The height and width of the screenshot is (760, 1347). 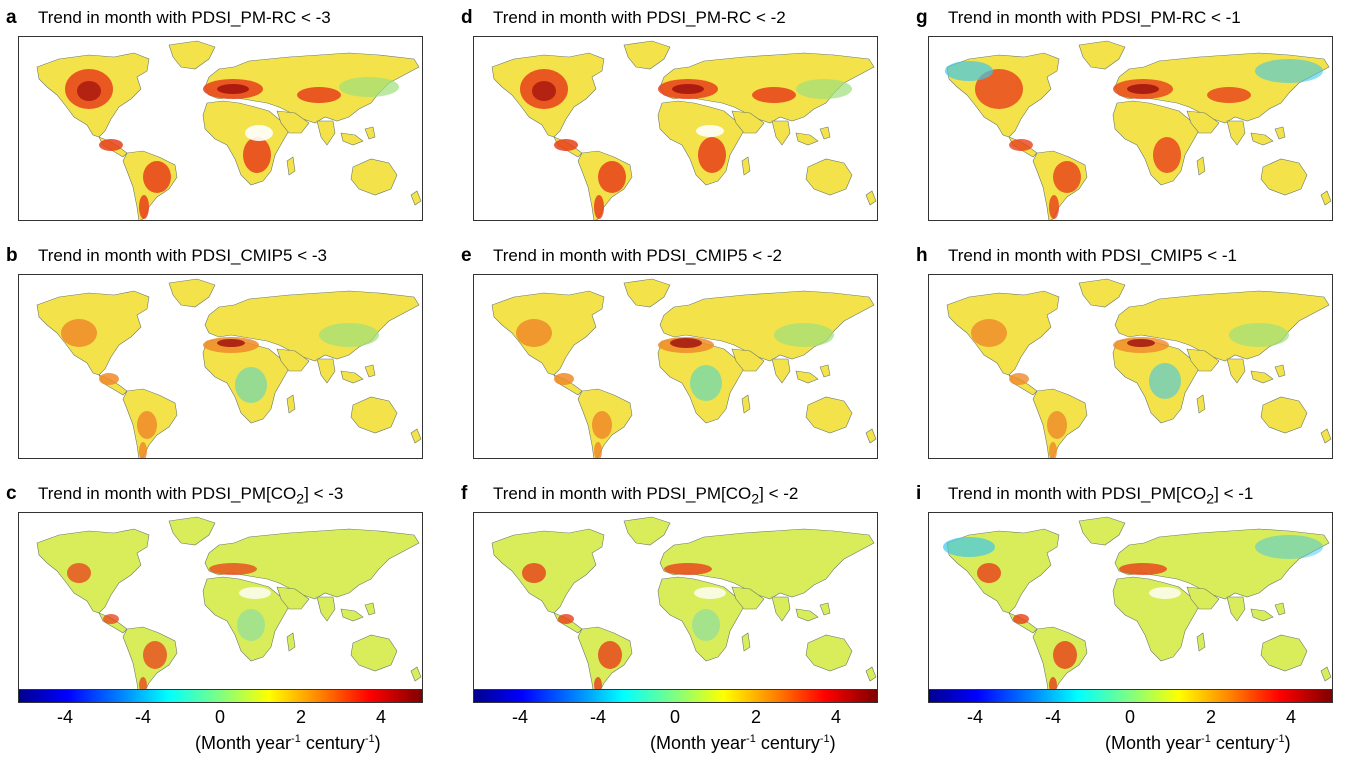 I want to click on colorbar-ticks-1: -4 -4 0 2 4, so click(x=220, y=718).